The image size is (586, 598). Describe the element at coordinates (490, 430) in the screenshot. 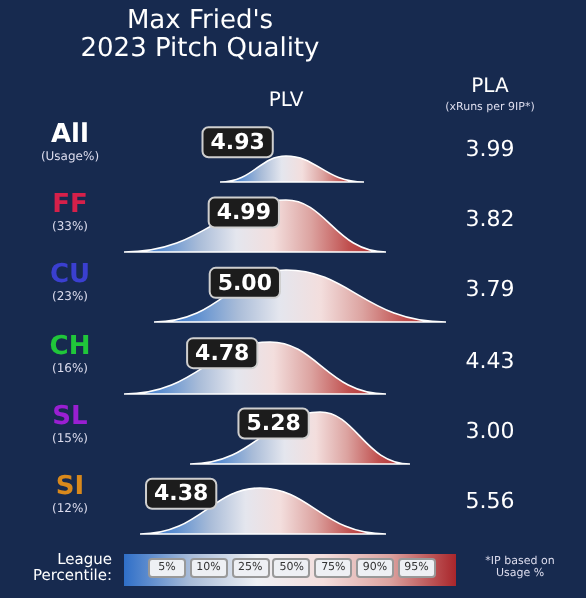

I see `data-label: 3.00` at that location.